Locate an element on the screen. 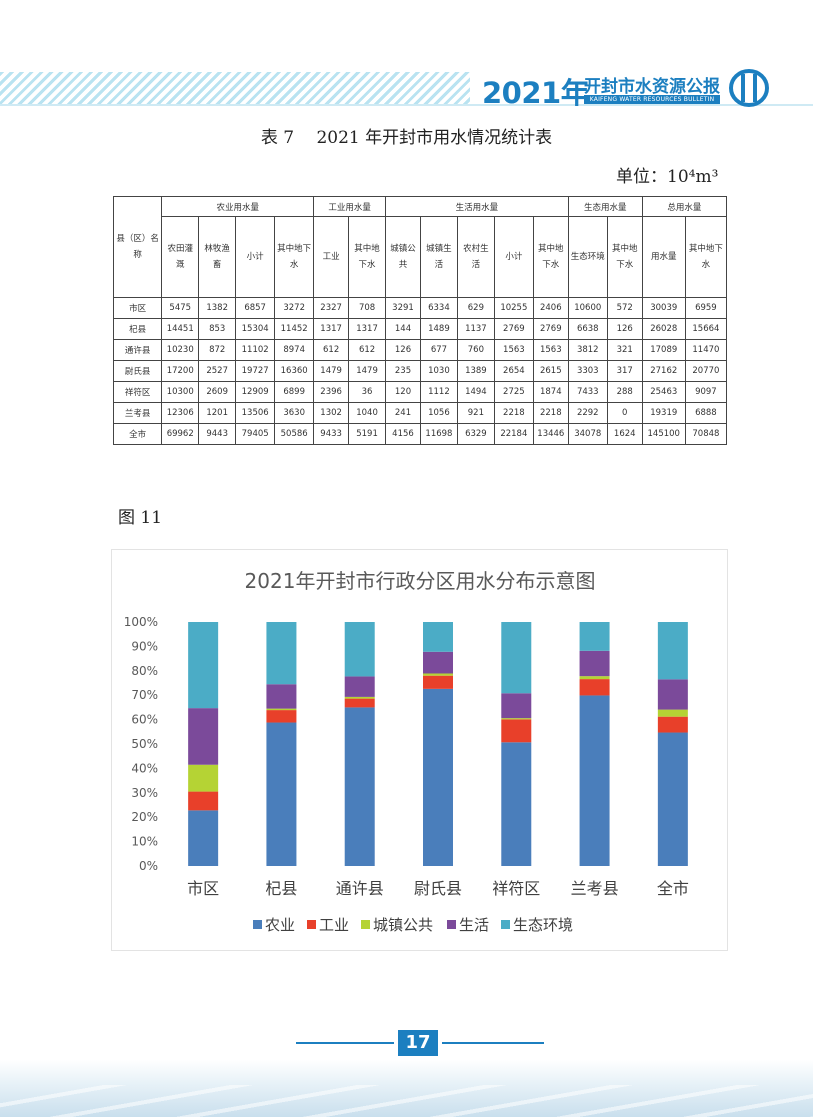  y-tick-label: 50% is located at coordinates (144, 744).